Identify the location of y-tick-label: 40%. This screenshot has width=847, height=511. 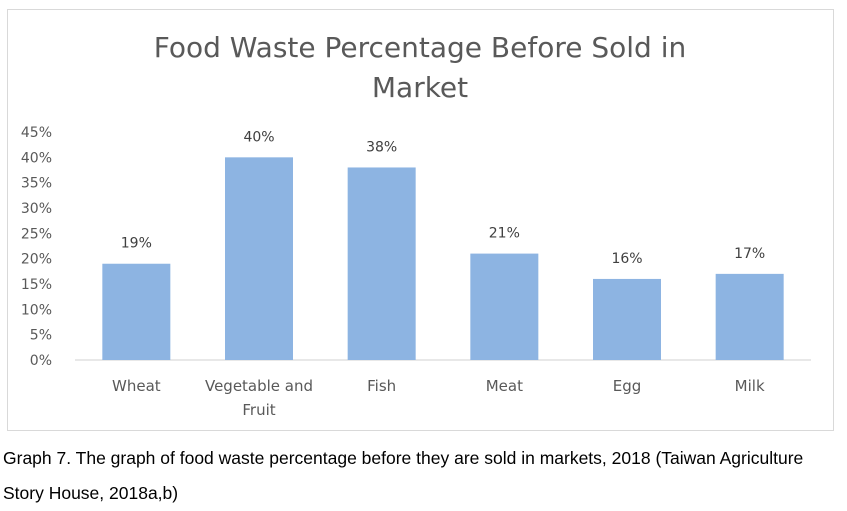
(36, 158).